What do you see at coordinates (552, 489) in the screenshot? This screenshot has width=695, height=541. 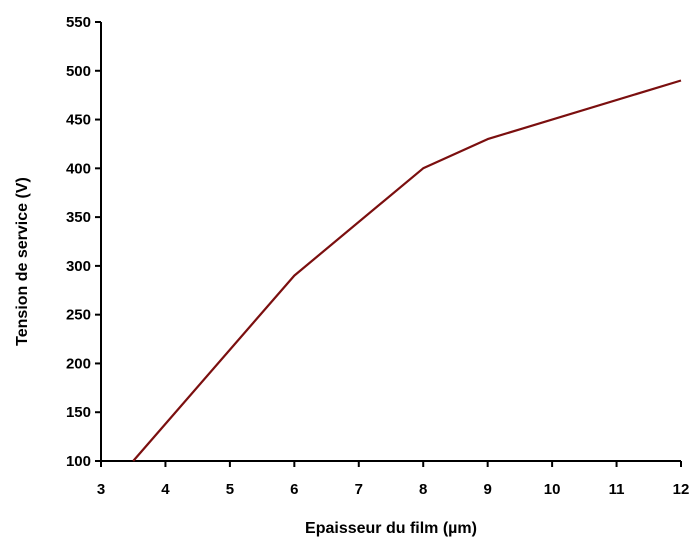 I see `x-tick-label: 10` at bounding box center [552, 489].